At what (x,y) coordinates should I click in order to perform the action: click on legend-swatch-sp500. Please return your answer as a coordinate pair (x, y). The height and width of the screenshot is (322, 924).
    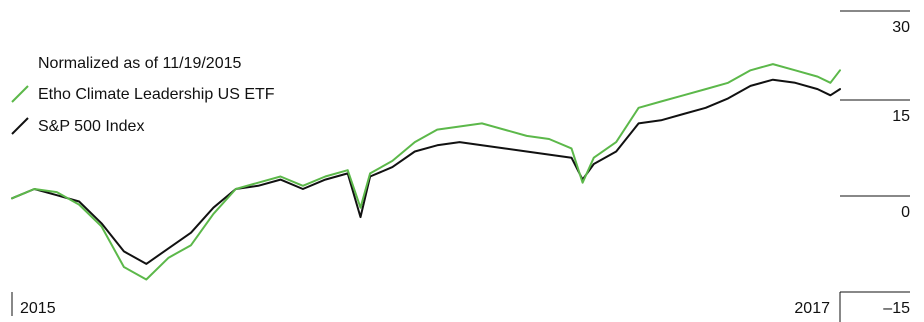
    Looking at the image, I should click on (20, 126).